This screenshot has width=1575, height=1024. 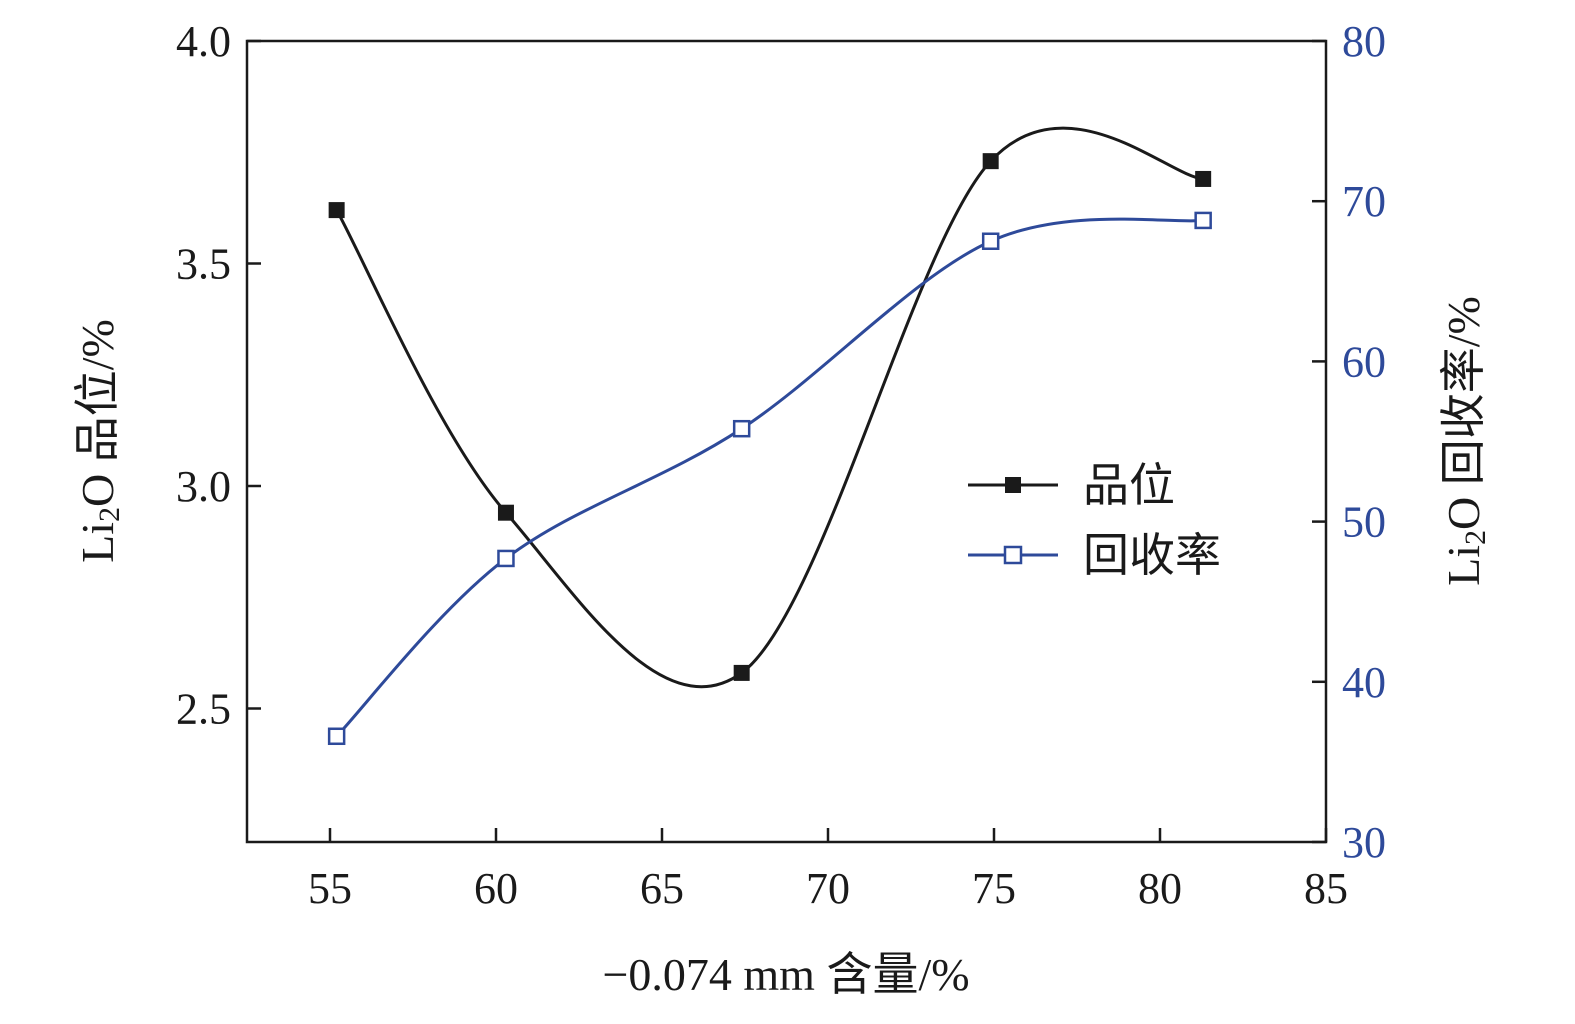 I want to click on legend-grade-label: 品位, so click(x=1129, y=485).